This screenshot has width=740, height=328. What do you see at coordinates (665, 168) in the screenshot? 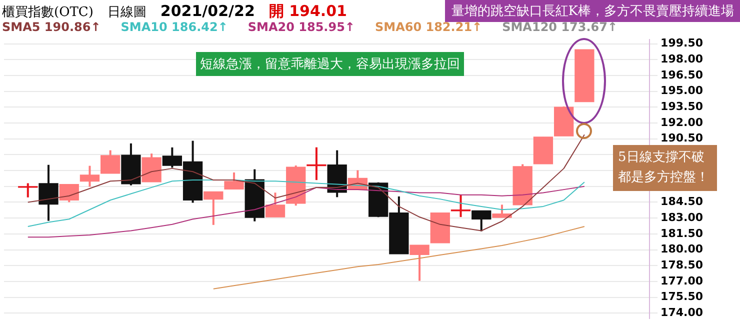
I see `text: 5日線支撐不破都是多方控盤！` at bounding box center [665, 168].